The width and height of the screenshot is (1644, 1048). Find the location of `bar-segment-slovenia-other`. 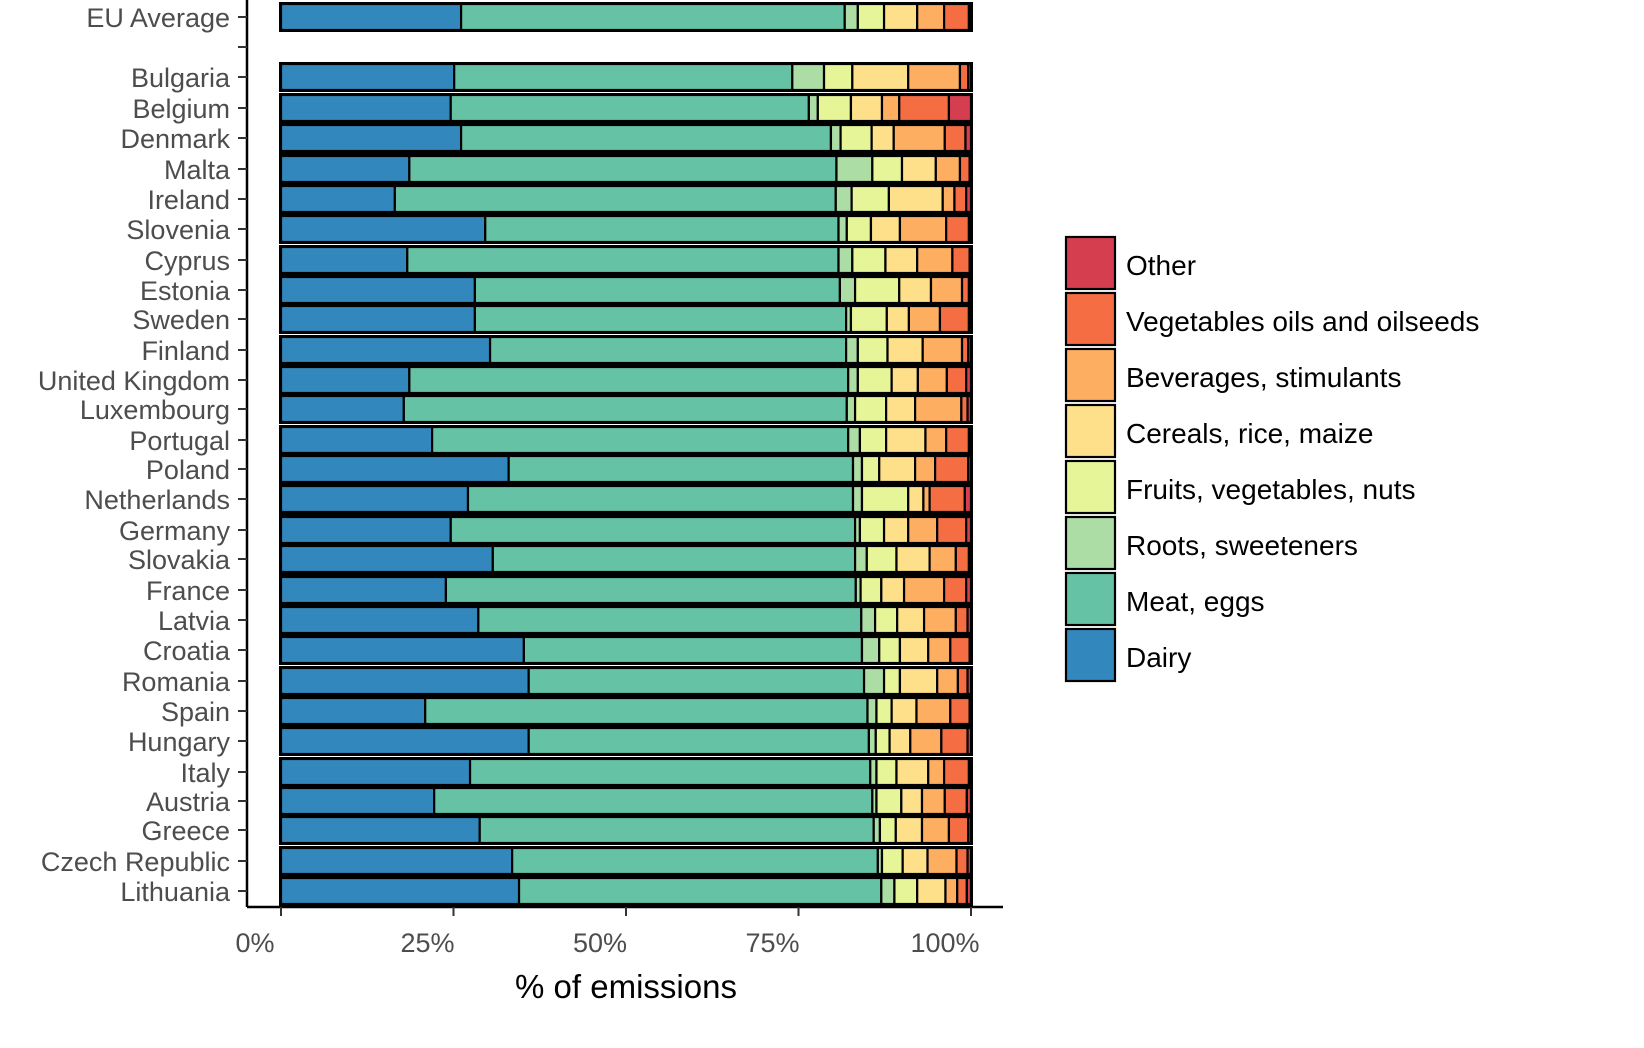

bar-segment-slovenia-other is located at coordinates (970, 229).